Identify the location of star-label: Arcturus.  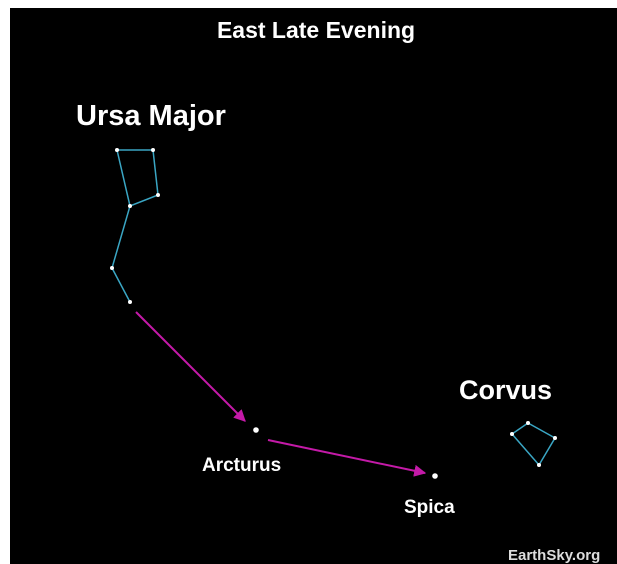
(241, 465).